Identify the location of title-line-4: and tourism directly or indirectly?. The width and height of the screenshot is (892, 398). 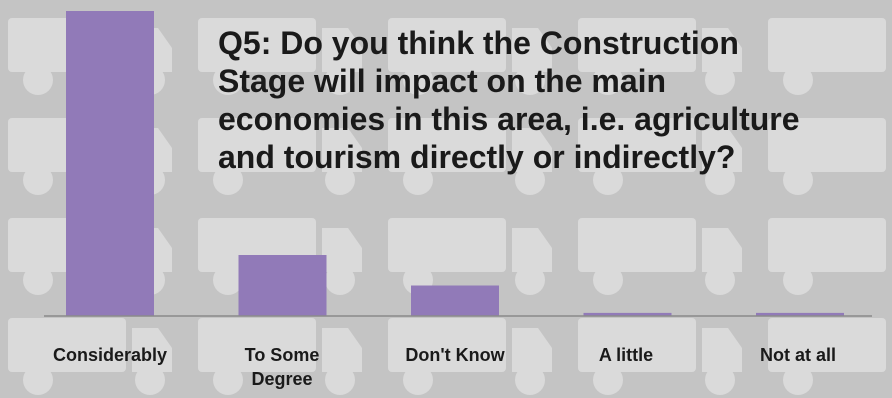
(477, 157).